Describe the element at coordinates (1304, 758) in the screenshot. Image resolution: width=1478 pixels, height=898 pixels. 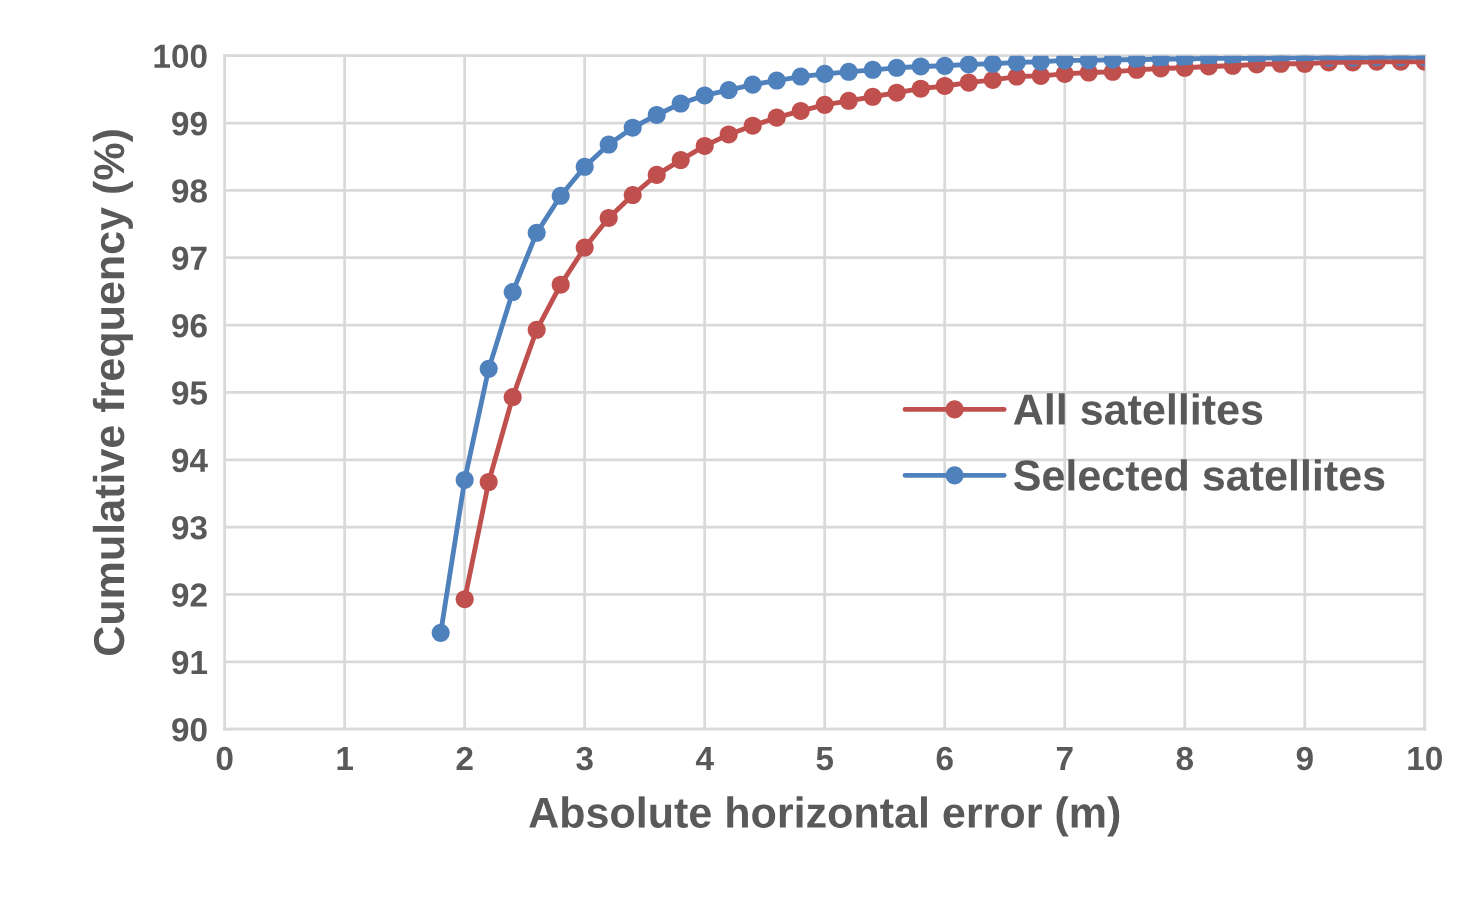
I see `x-tick-label: 9` at that location.